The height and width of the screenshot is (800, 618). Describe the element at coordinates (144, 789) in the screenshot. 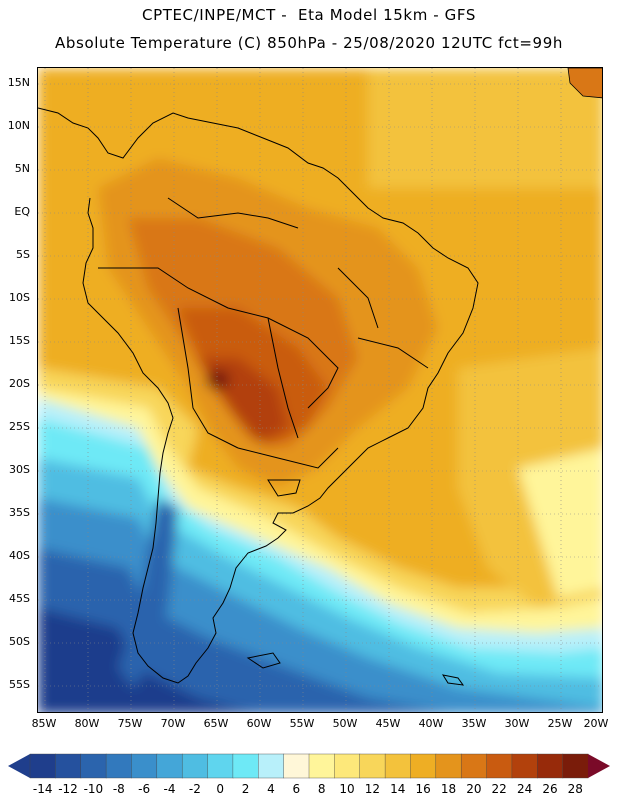

I see `colorbar-label: -6` at that location.